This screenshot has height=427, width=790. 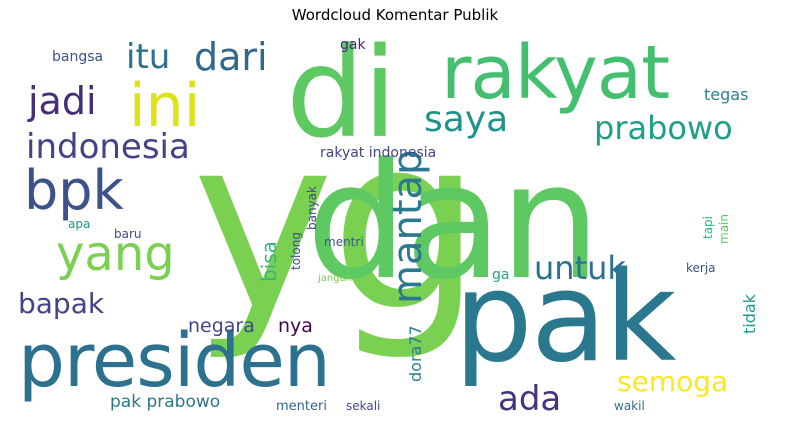 I want to click on word-baru: baru, so click(x=128, y=234).